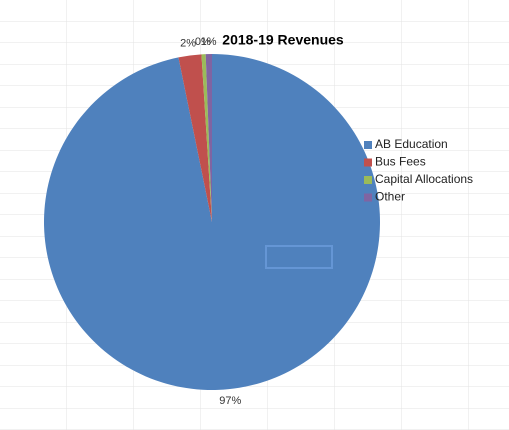 The height and width of the screenshot is (430, 509). I want to click on data-label: 2%, so click(188, 43).